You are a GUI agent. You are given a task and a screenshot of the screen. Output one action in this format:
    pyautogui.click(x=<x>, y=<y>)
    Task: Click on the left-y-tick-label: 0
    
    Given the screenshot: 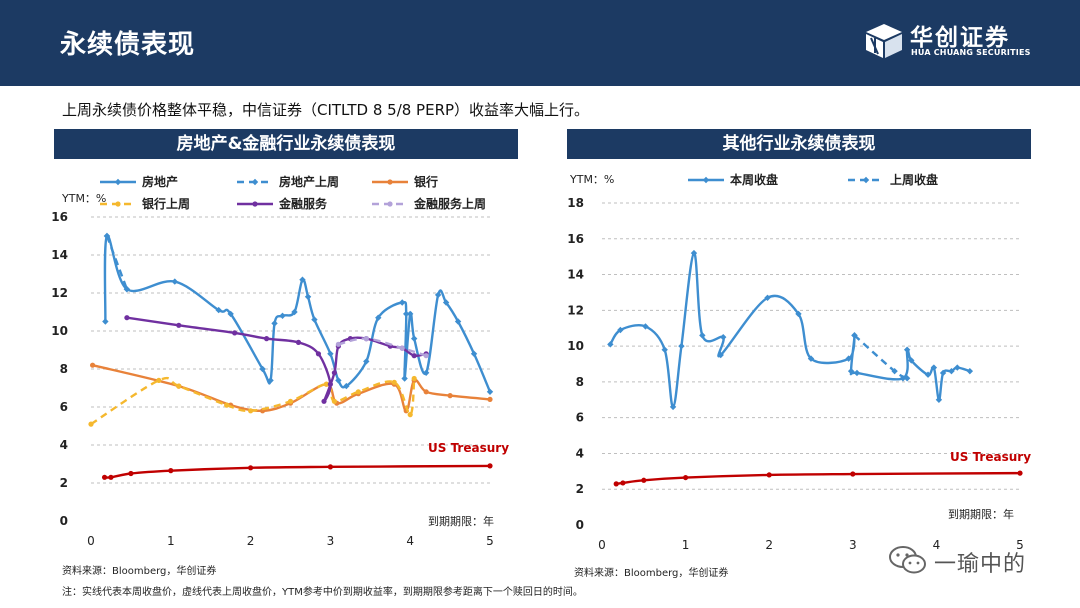 What is the action you would take?
    pyautogui.click(x=64, y=521)
    